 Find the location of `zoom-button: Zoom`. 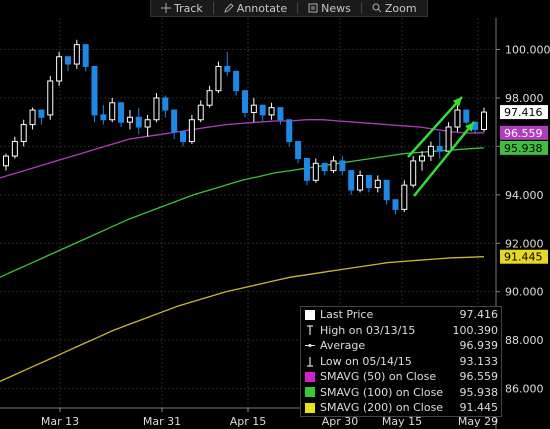

zoom-button: Zoom is located at coordinates (394, 8).